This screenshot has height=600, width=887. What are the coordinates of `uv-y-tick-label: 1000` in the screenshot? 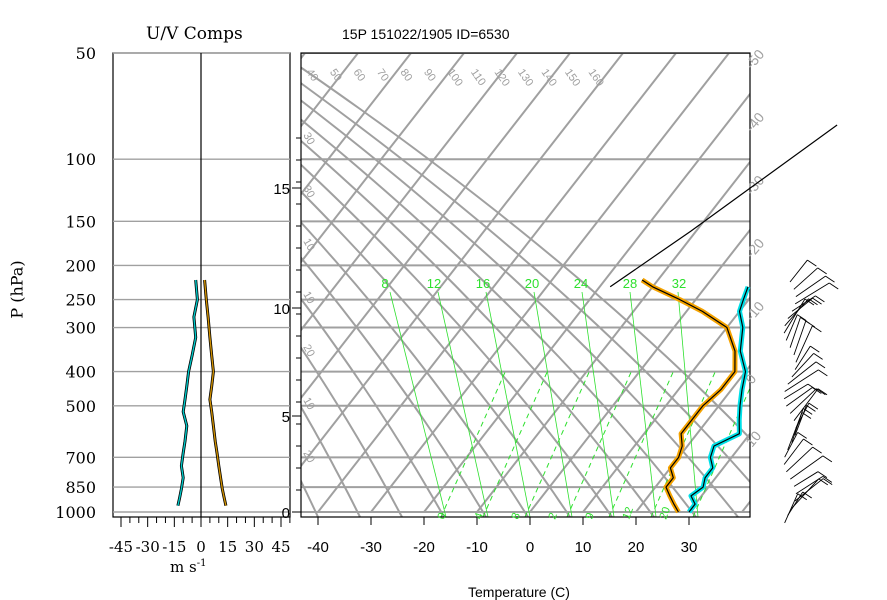 It's located at (75, 512).